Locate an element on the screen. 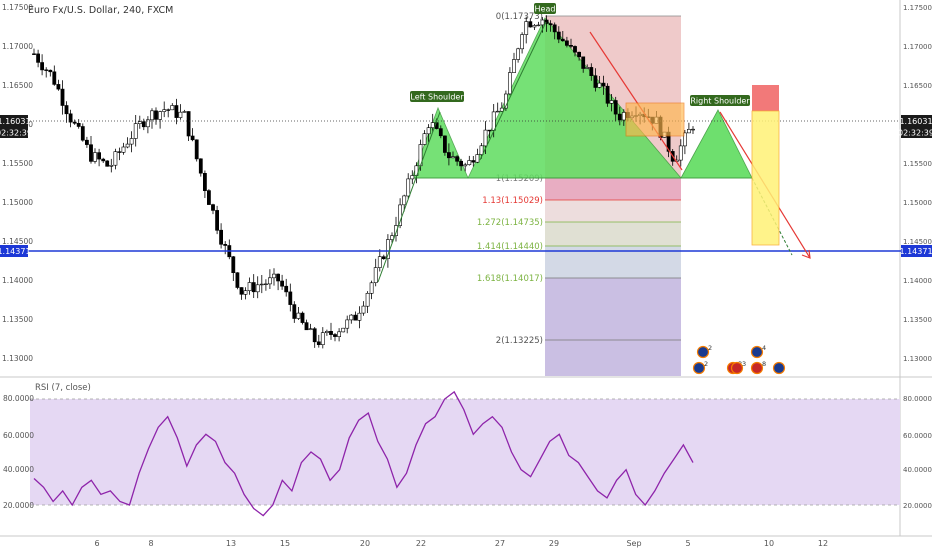  target-zone is located at coordinates (765, 178).